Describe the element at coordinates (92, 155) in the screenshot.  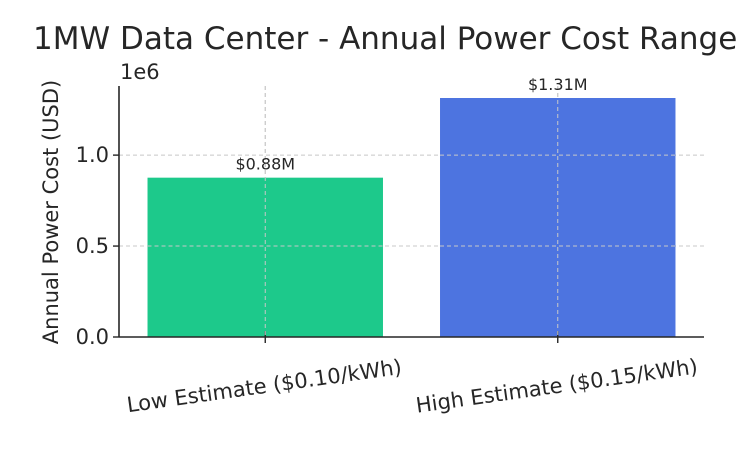
I see `y-tick-label: 1.0` at that location.